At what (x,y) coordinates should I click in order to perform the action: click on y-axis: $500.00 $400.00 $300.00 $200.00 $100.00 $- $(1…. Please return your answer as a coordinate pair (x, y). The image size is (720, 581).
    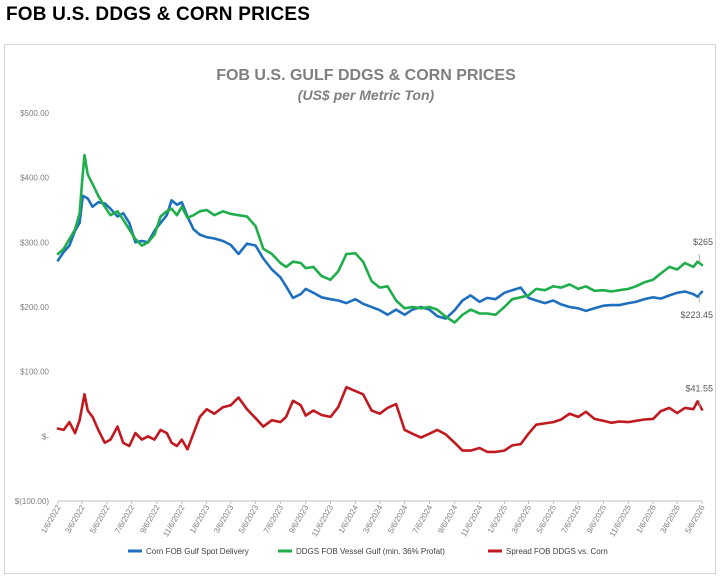
    Looking at the image, I should click on (32, 307).